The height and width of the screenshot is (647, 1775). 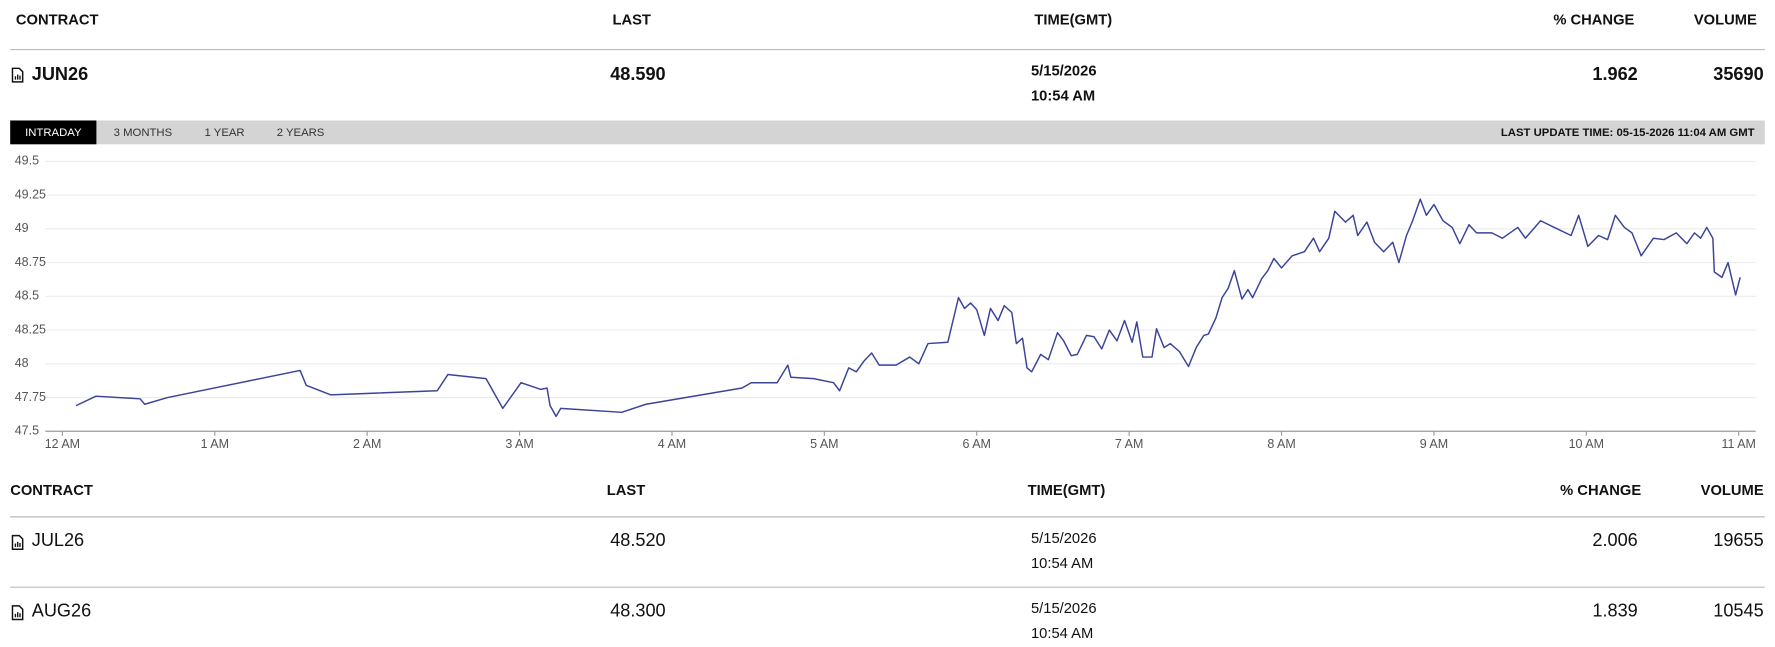 What do you see at coordinates (672, 444) in the screenshot?
I see `x-tick-label: 4 AM` at bounding box center [672, 444].